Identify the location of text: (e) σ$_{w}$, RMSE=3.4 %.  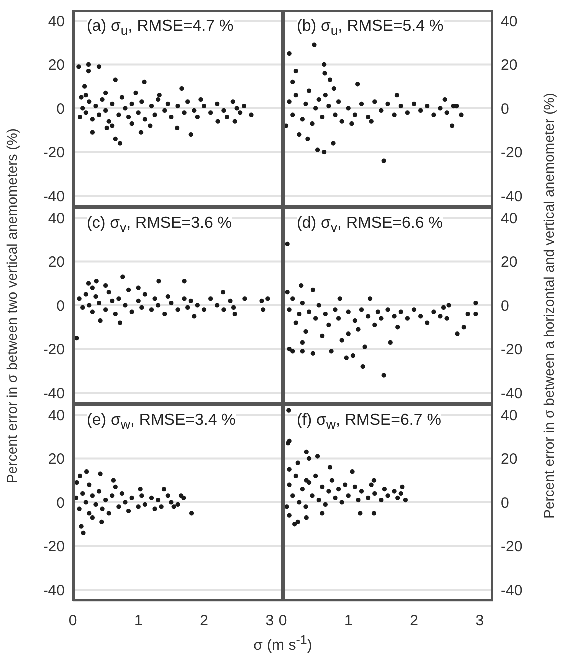
(161, 422).